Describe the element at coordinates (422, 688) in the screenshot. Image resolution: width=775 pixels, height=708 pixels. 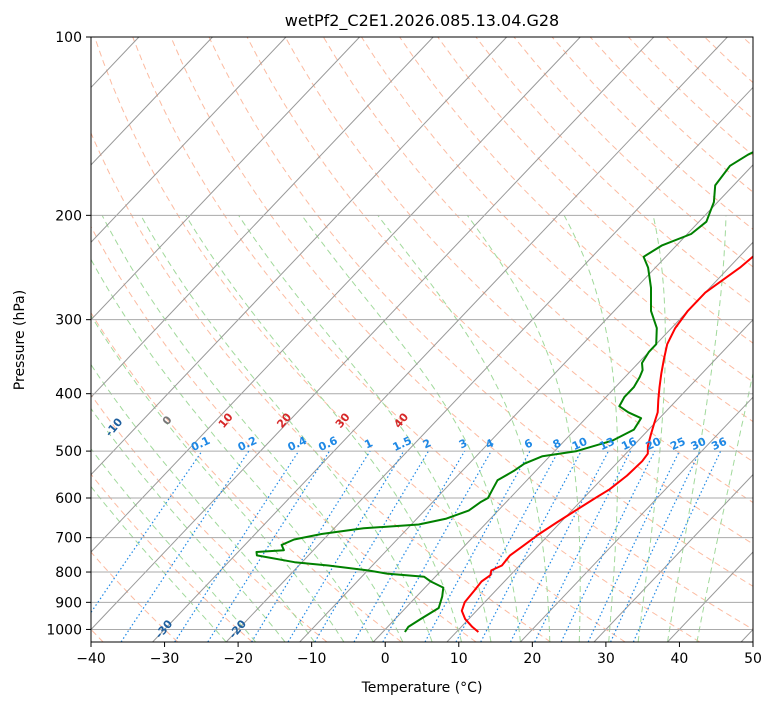
I see `x-axis-title: Temperature (°C)` at that location.